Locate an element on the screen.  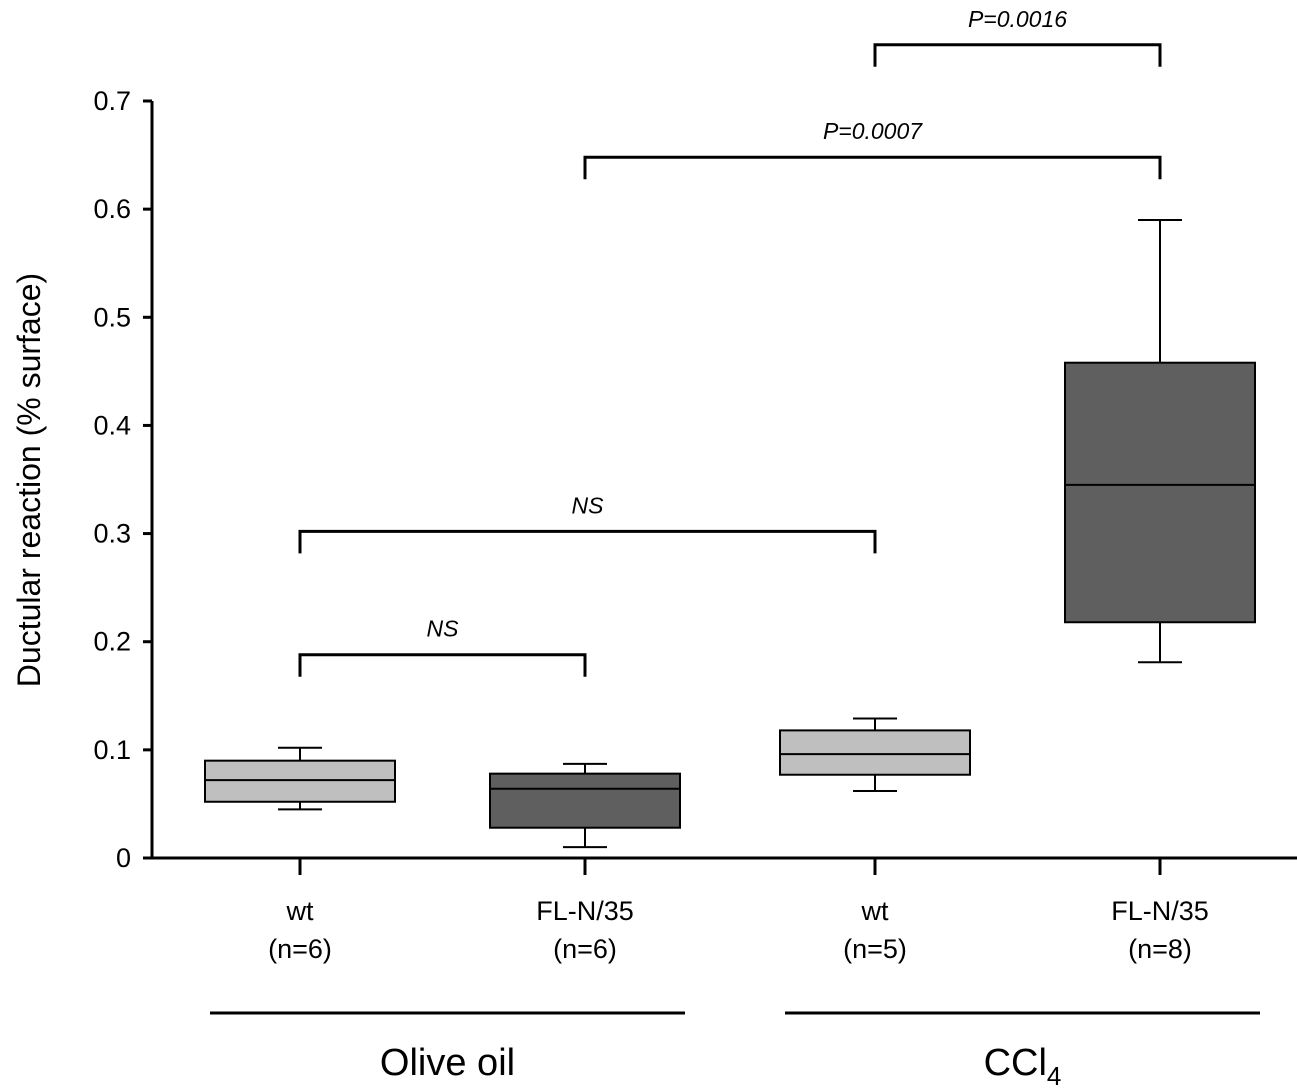
y-tick-label: 0.3 is located at coordinates (112, 534).